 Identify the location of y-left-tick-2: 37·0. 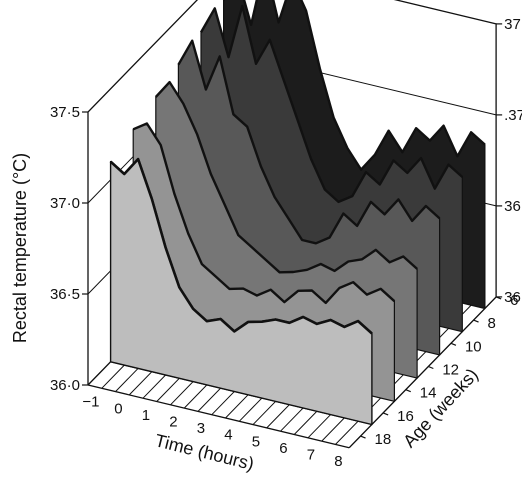
(65, 203).